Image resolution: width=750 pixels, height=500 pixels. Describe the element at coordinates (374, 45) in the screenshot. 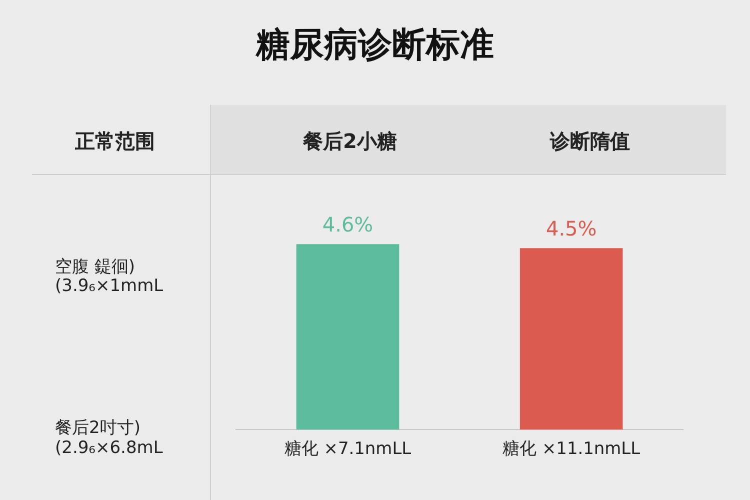

I see `chart-title: 糖尿病诊断标准` at that location.